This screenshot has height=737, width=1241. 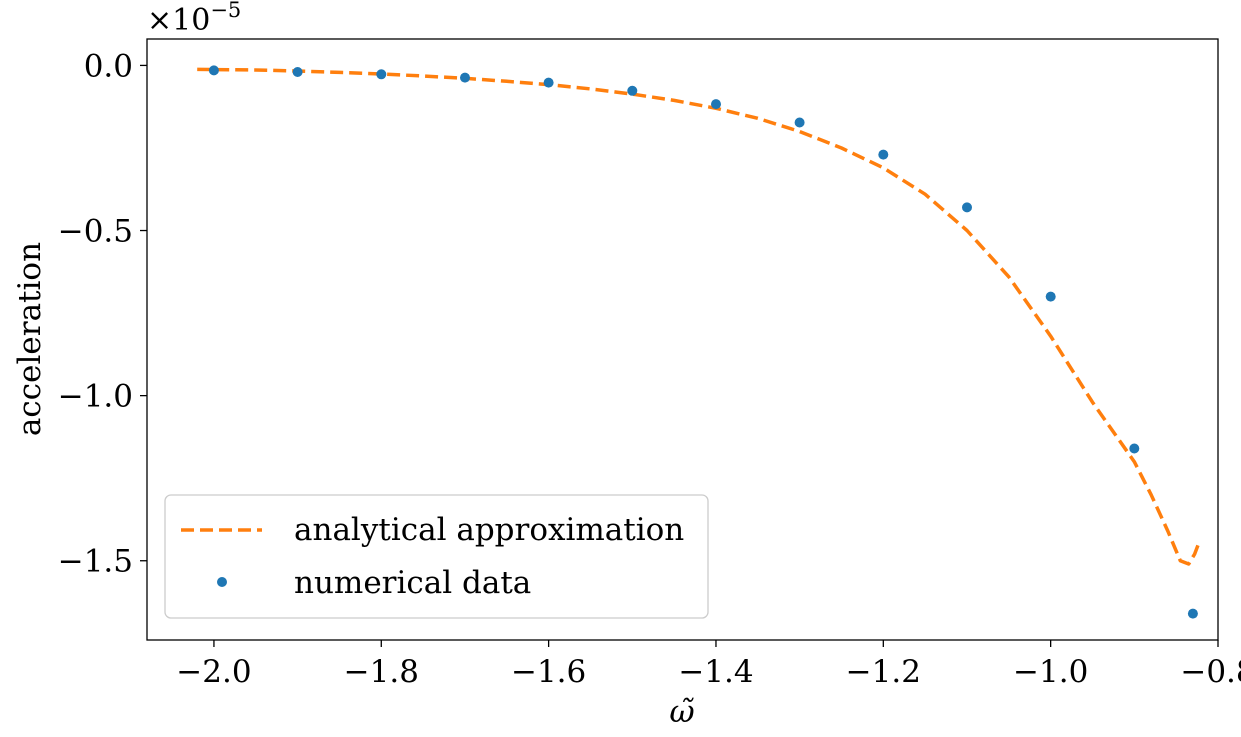 I want to click on y-axis-label: acceleration, so click(x=30, y=339).